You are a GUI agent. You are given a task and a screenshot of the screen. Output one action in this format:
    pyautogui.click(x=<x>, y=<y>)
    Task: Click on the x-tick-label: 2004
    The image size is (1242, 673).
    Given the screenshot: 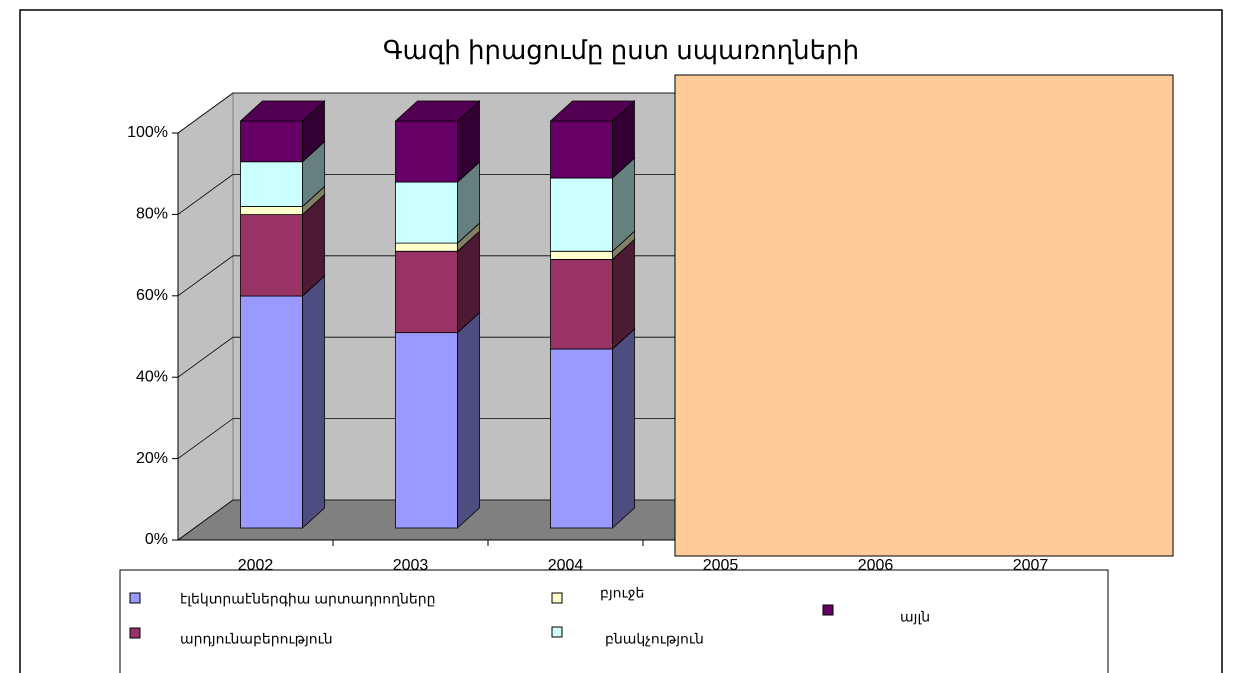 What is the action you would take?
    pyautogui.click(x=566, y=565)
    